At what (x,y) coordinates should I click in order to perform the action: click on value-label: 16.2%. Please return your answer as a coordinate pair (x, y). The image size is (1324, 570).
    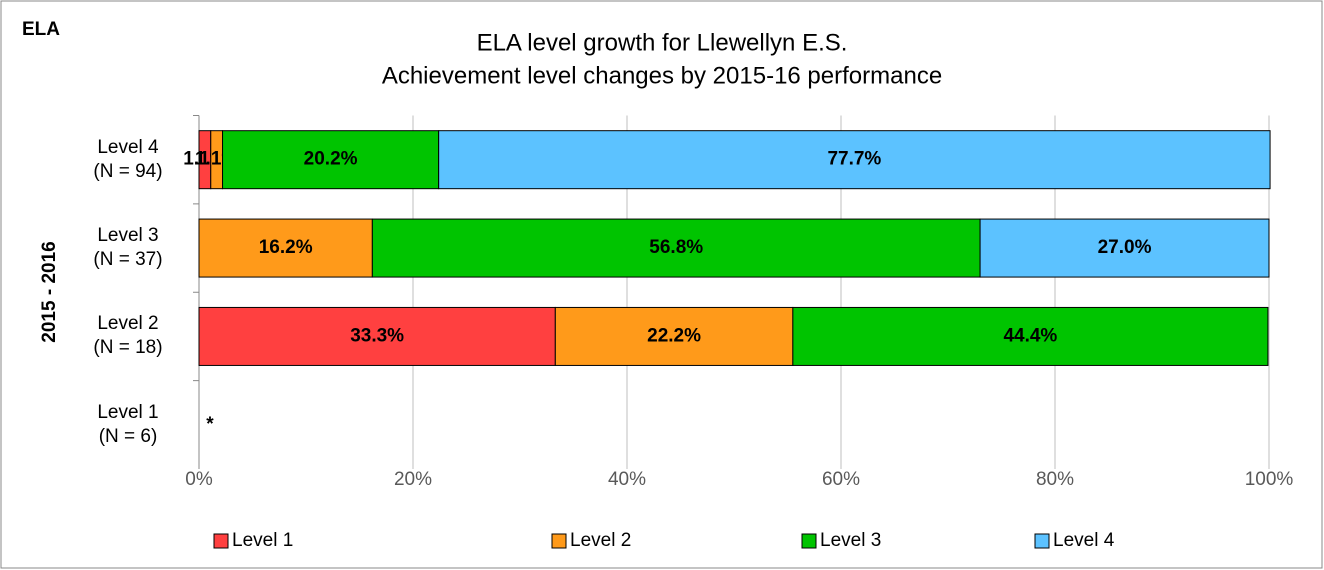
    Looking at the image, I should click on (286, 247).